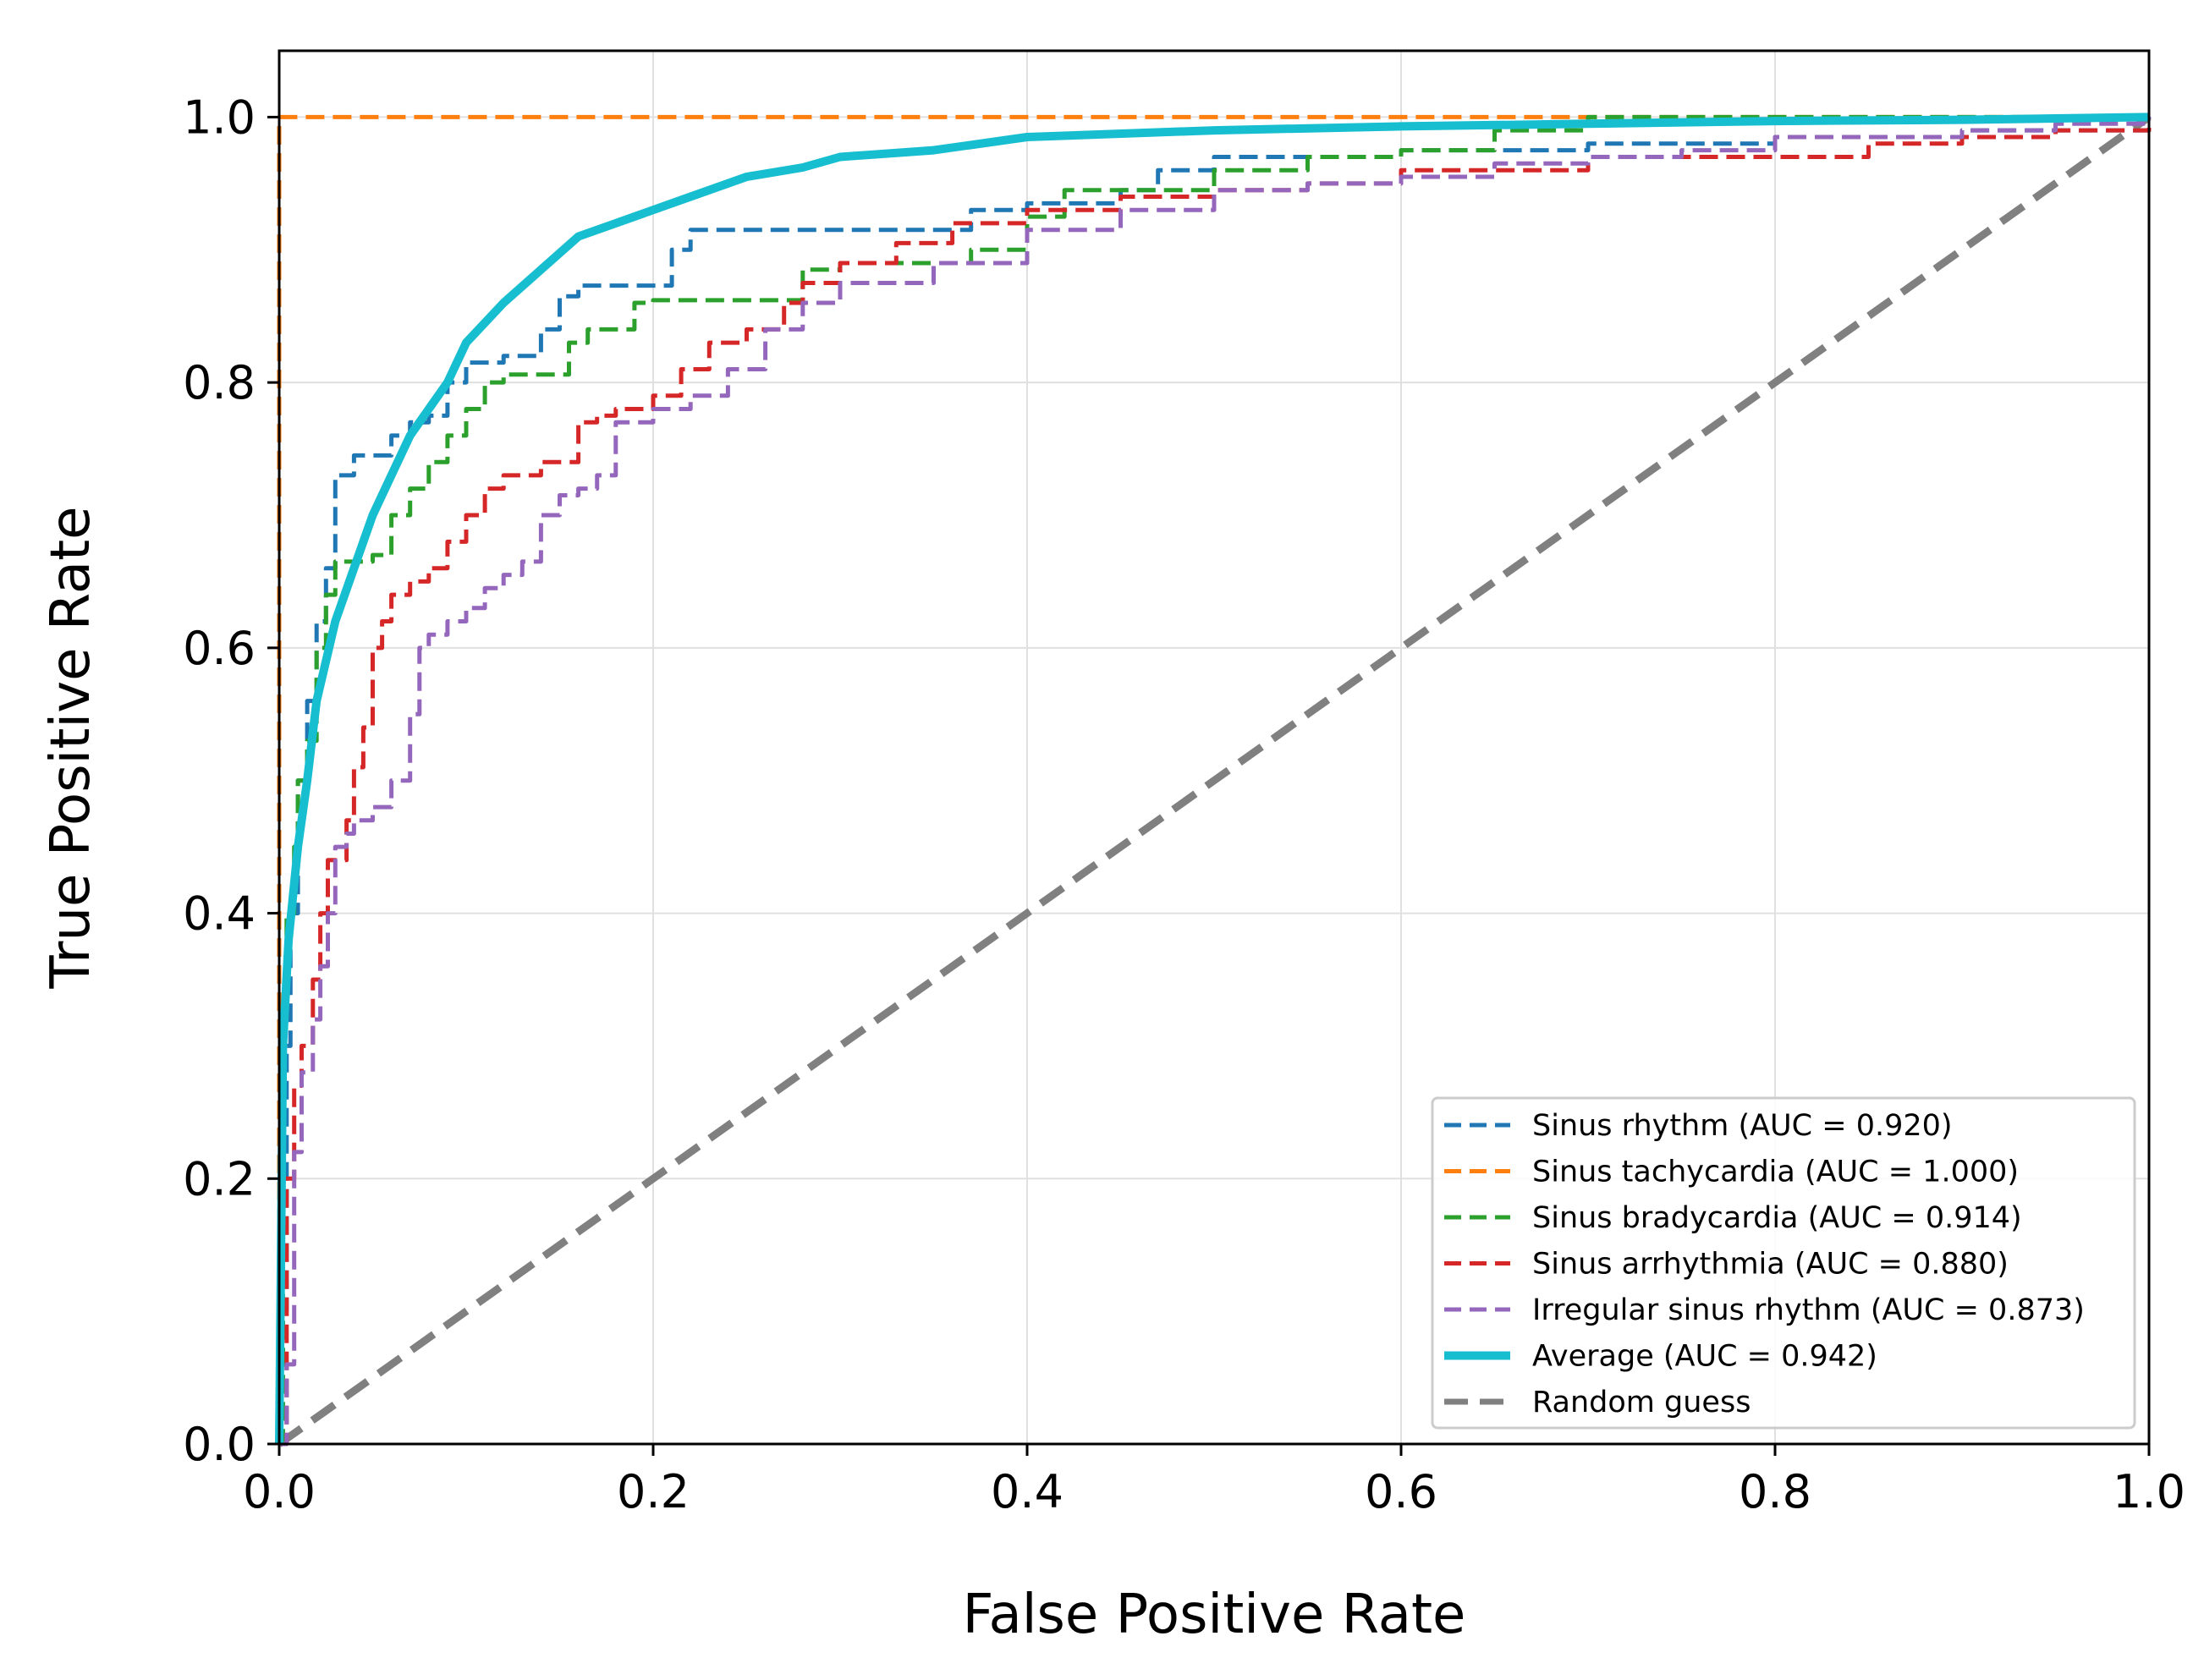  I want to click on y-tick-label: 0.2, so click(220, 1178).